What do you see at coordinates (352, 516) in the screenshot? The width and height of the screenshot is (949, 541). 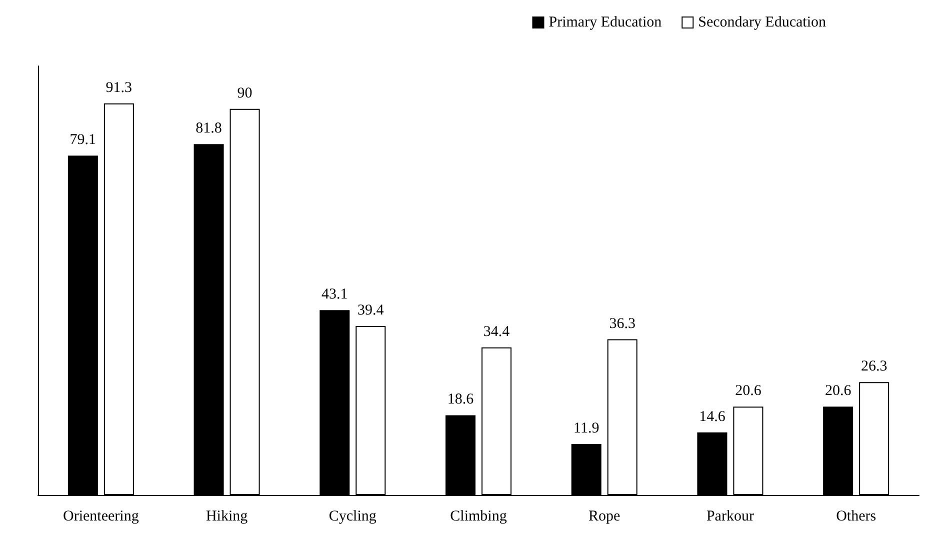 I see `x-tick-label: Cycling` at bounding box center [352, 516].